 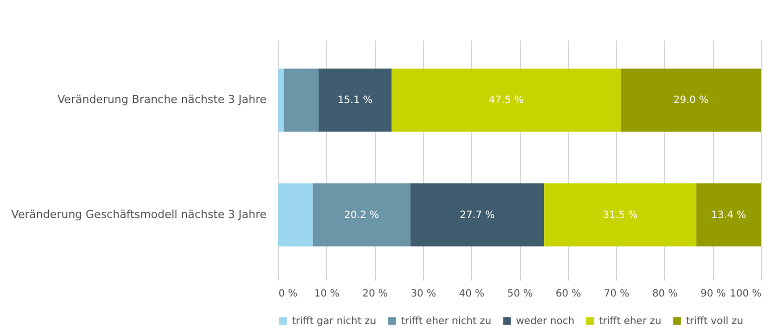 What do you see at coordinates (423, 294) in the screenshot?
I see `x-tick-label: 30 %` at bounding box center [423, 294].